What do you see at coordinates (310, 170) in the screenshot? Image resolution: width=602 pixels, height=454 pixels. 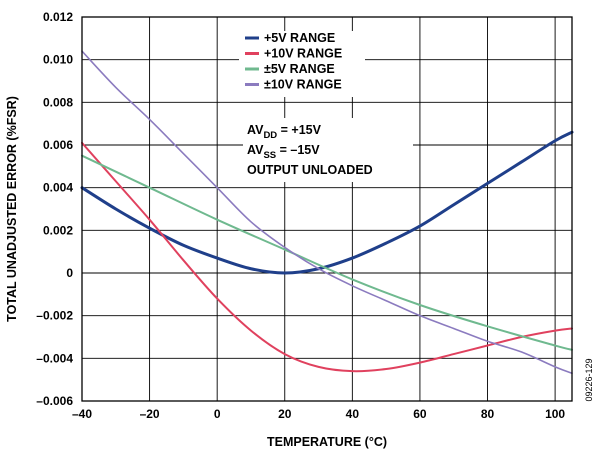 I see `annotation-output-unloaded: OUTPUT UNLOADED` at bounding box center [310, 170].